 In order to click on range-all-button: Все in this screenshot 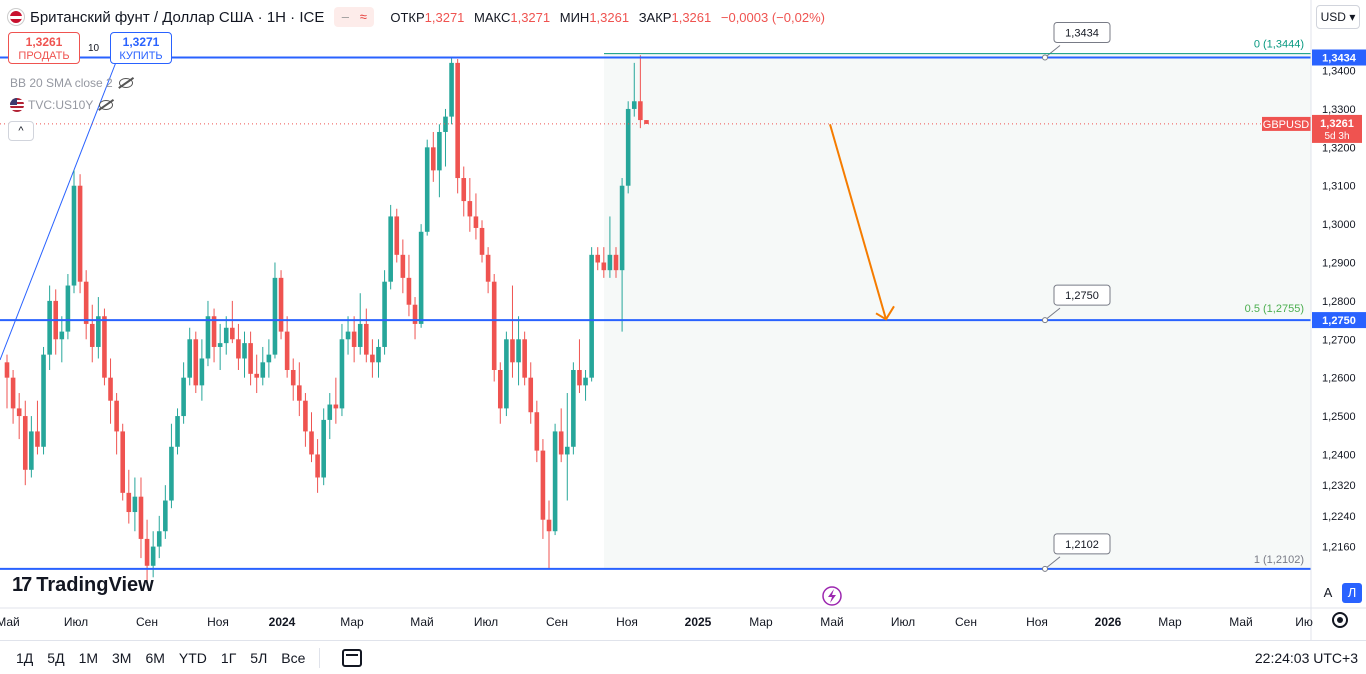, I will do `click(293, 657)`.